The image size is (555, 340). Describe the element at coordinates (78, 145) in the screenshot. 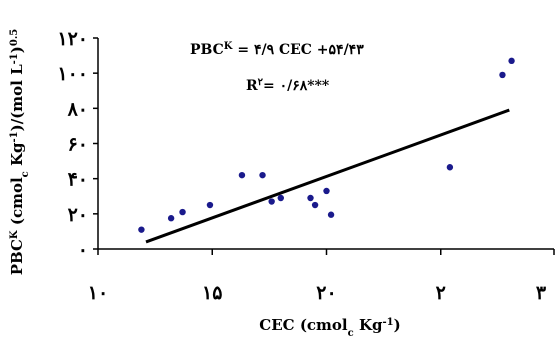

I see `y-tick-label: ۶۰` at that location.